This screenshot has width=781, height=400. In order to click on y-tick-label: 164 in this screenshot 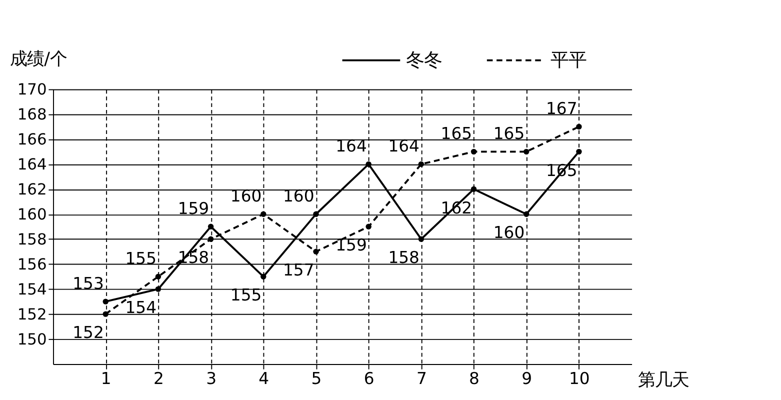, I will do `click(32, 164)`.